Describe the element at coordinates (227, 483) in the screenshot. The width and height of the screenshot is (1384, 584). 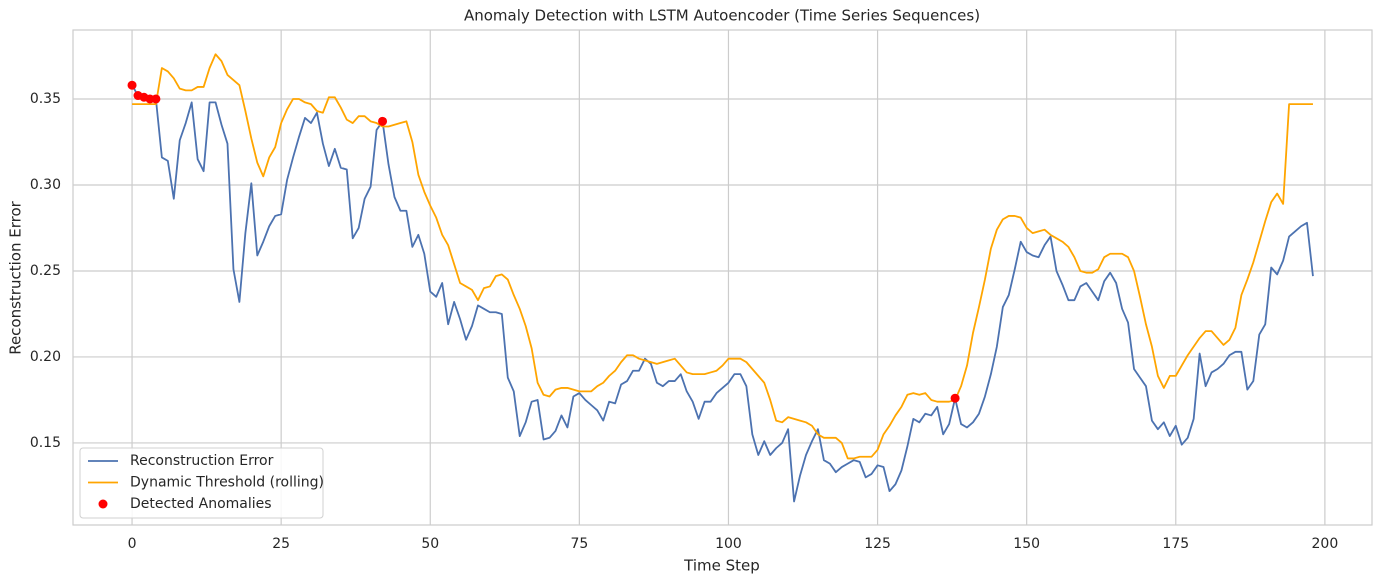
I see `legend-label: Dynamic Threshold (rolling)` at that location.